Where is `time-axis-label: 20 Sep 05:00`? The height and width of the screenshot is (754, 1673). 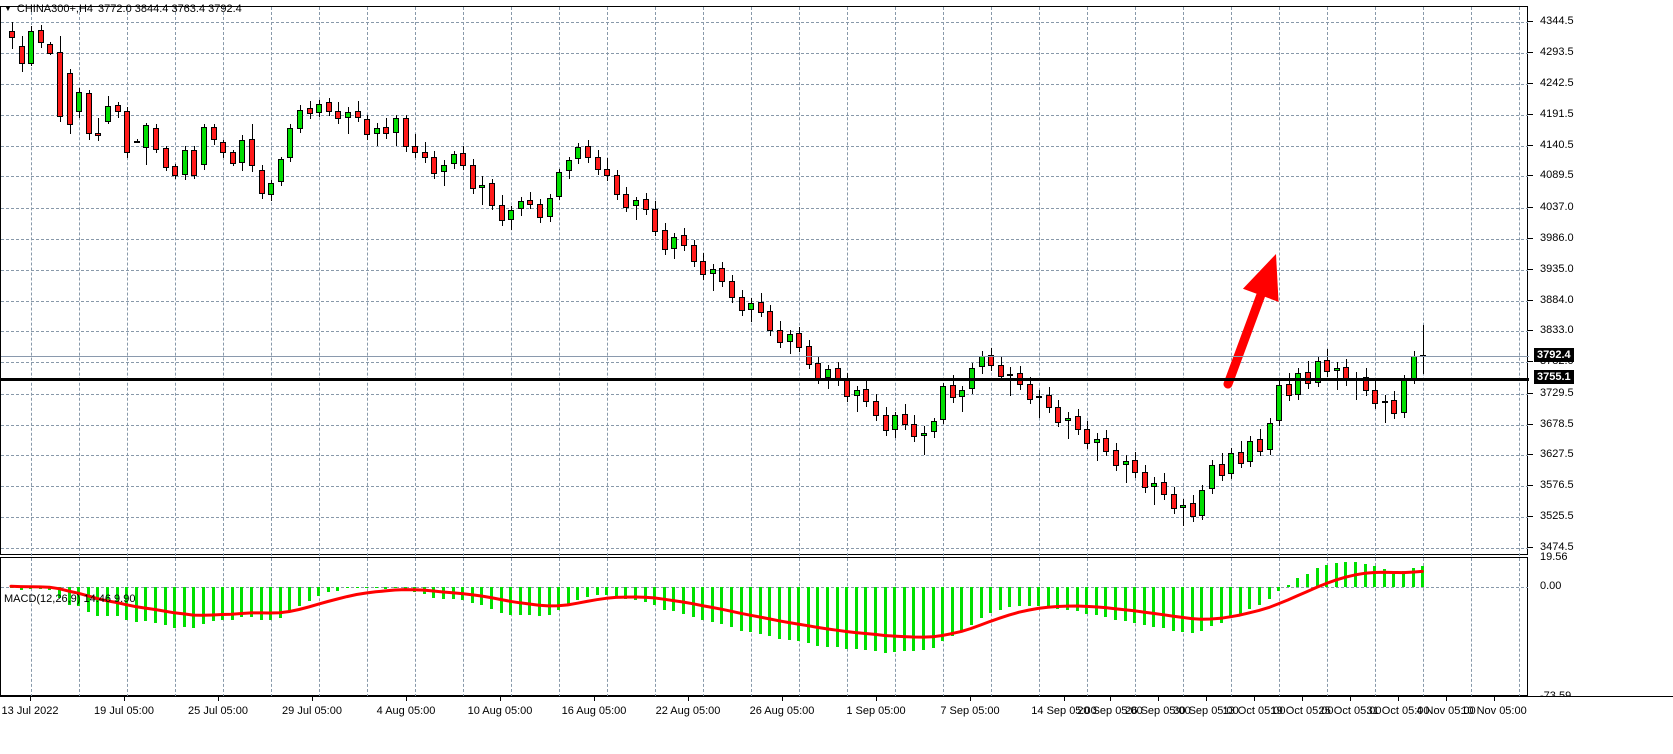
time-axis-label: 20 Sep 05:00 is located at coordinates (1110, 711).